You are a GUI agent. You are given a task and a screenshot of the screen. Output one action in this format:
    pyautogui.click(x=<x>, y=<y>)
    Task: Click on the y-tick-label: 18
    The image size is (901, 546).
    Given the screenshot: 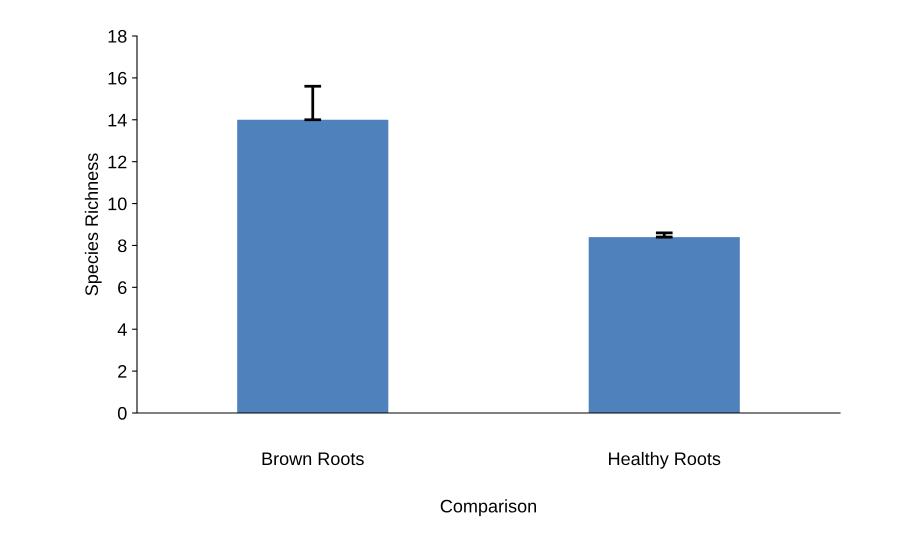 What is the action you would take?
    pyautogui.click(x=117, y=36)
    